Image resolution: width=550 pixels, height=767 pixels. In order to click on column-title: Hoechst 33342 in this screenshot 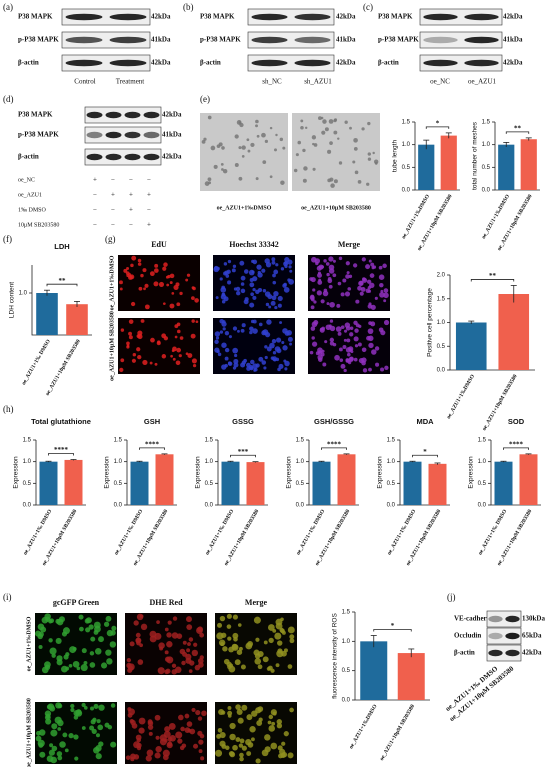, I will do `click(254, 244)`.